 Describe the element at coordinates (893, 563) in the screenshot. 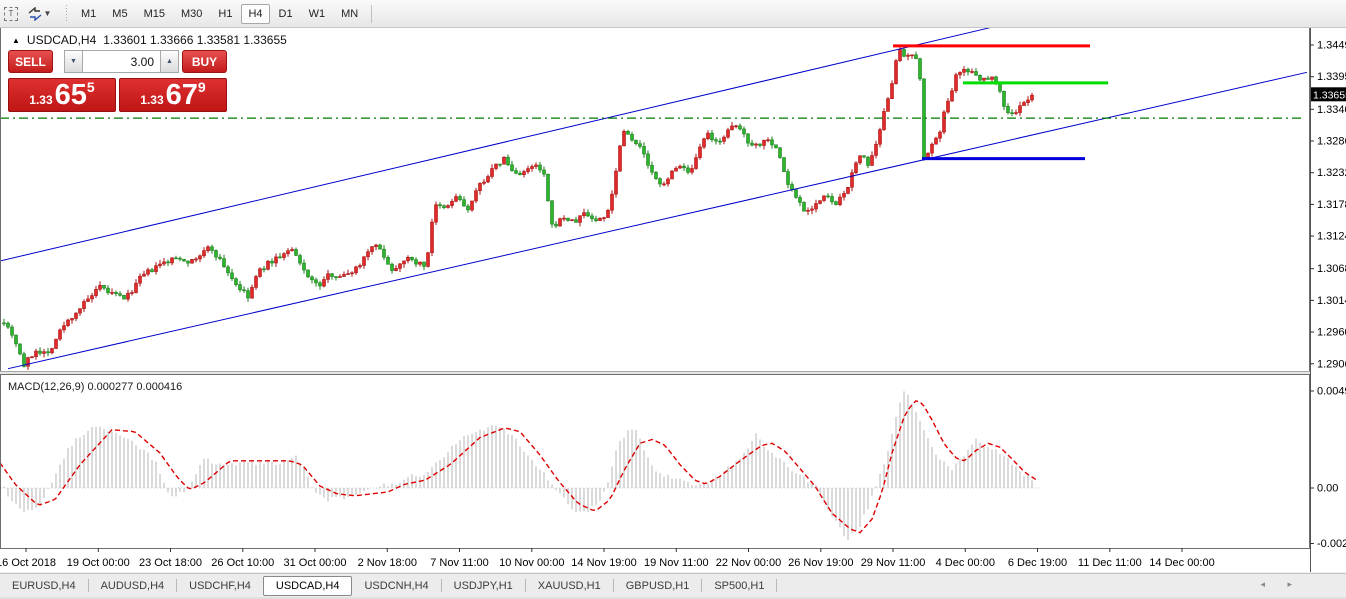

I see `svg-text: 29 Nov 11:00` at that location.